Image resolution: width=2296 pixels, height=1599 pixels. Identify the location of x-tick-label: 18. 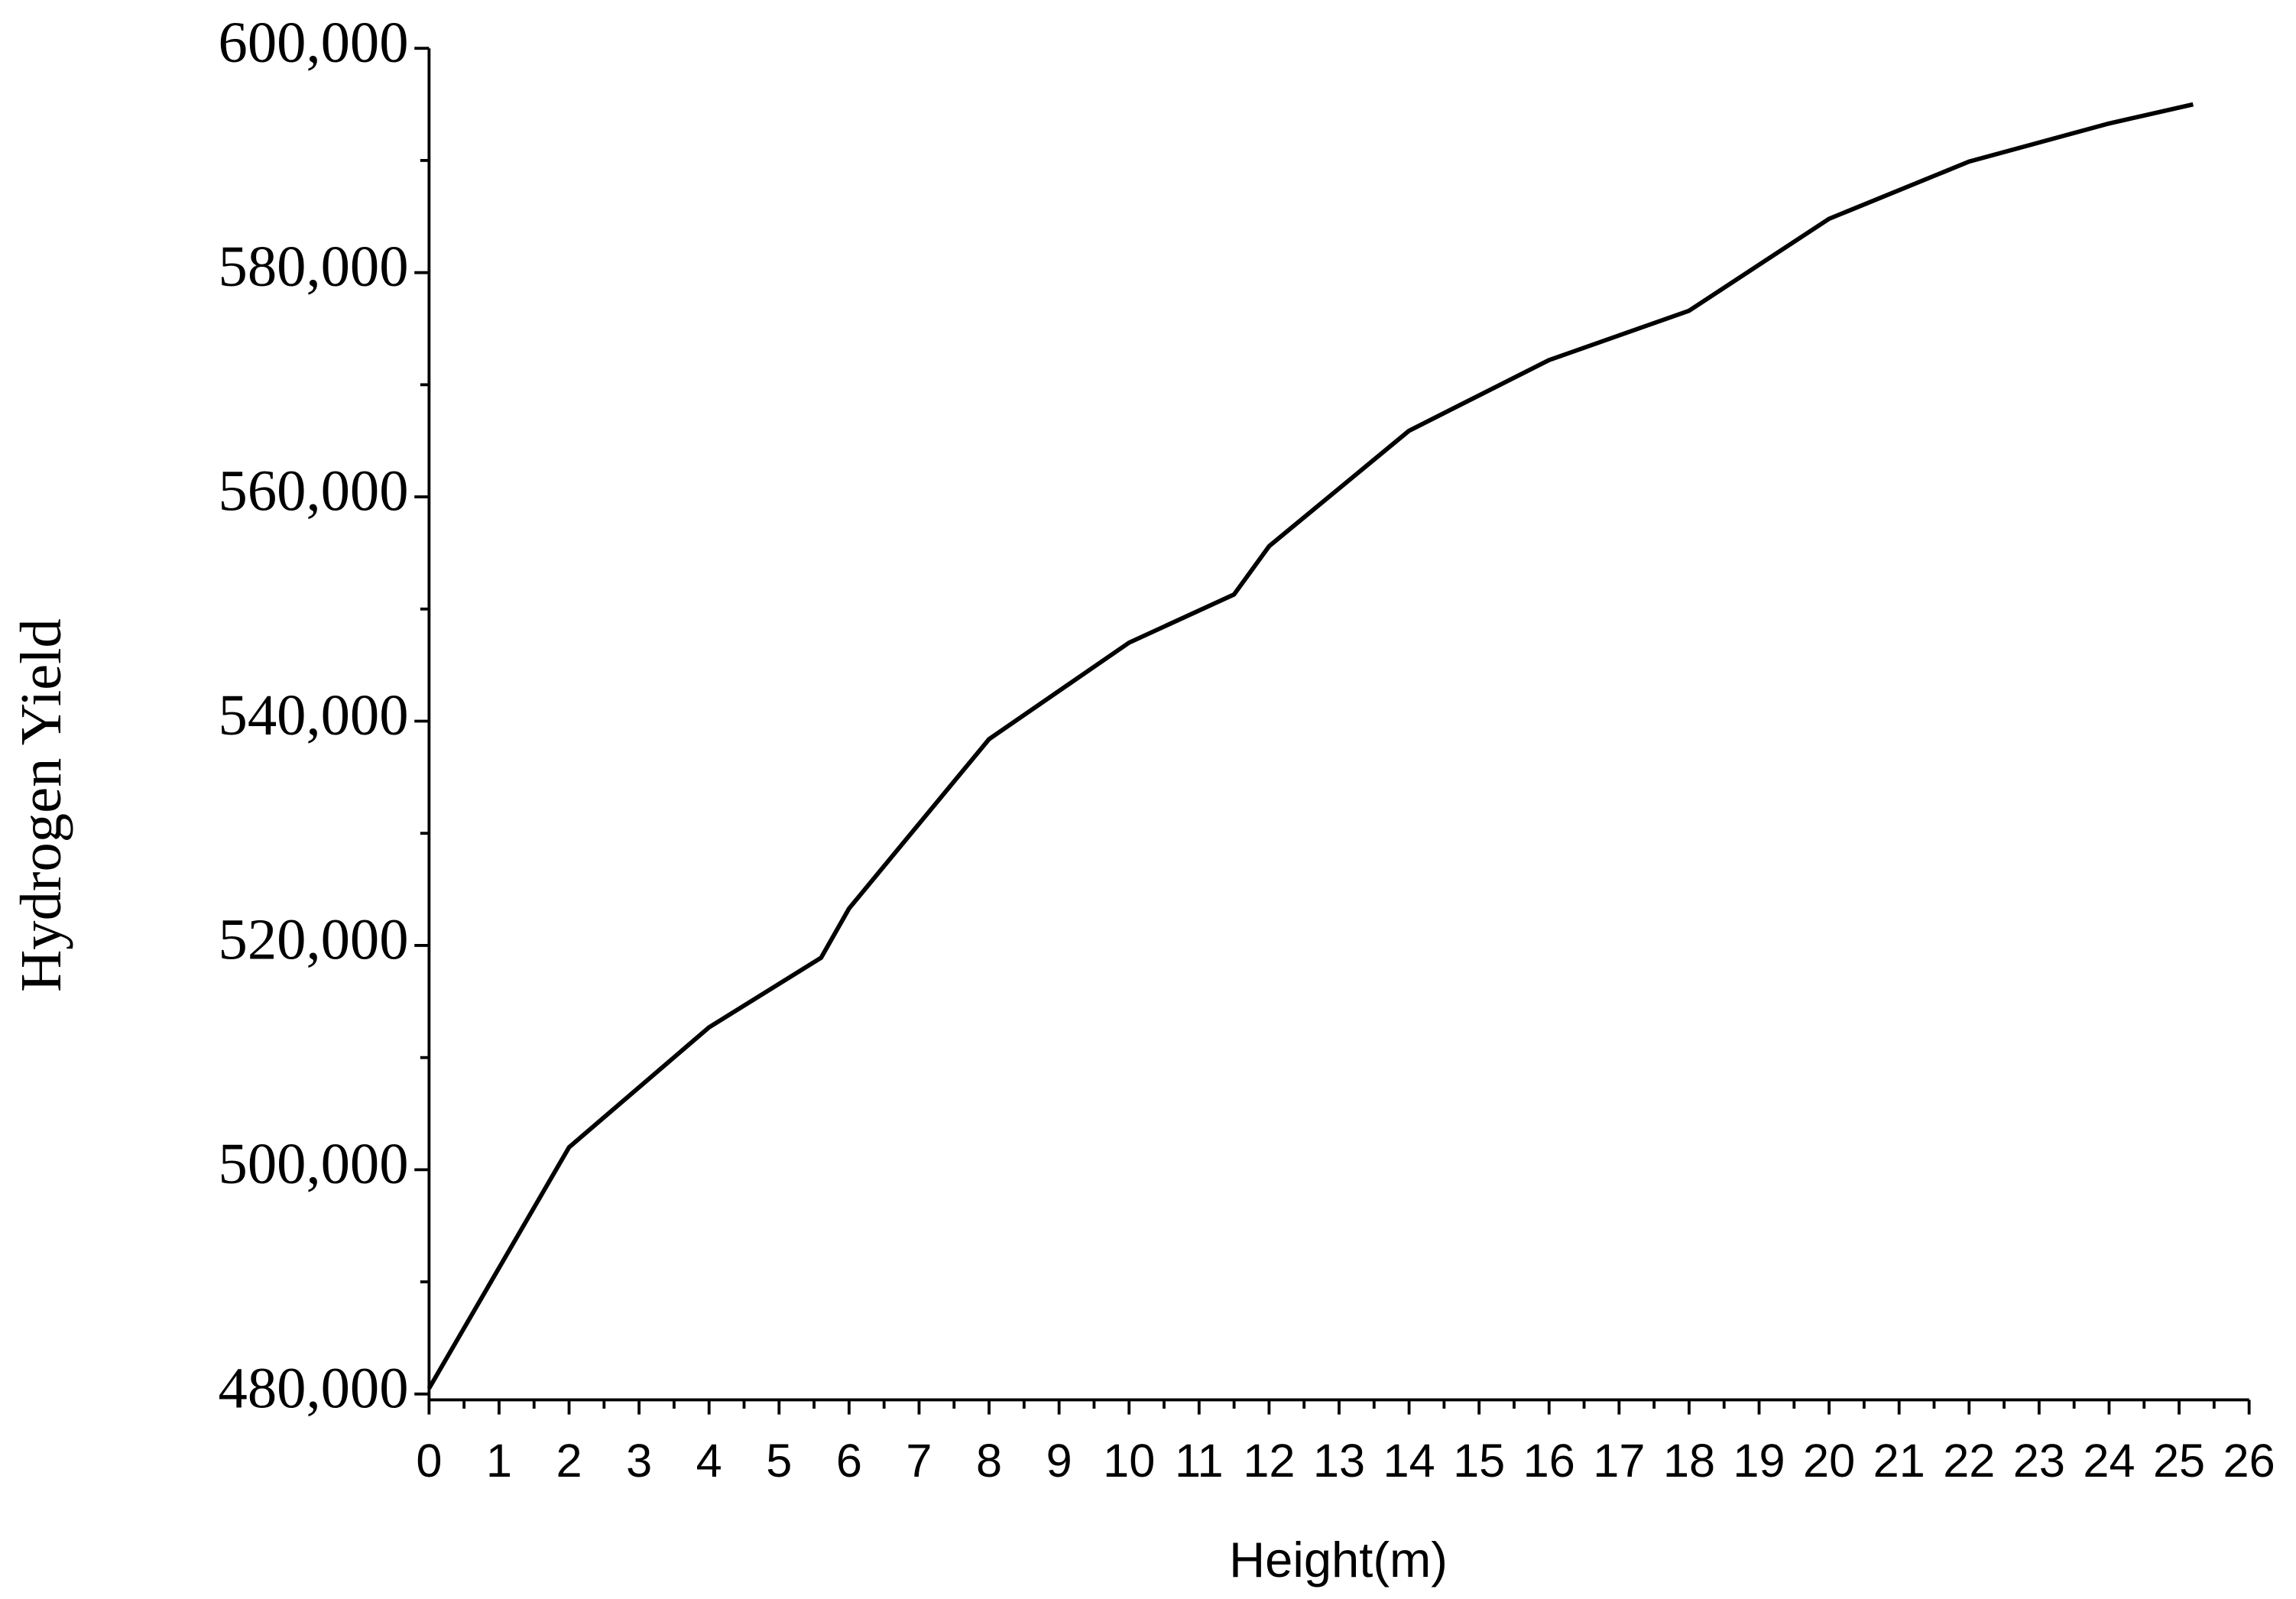
(1689, 1461).